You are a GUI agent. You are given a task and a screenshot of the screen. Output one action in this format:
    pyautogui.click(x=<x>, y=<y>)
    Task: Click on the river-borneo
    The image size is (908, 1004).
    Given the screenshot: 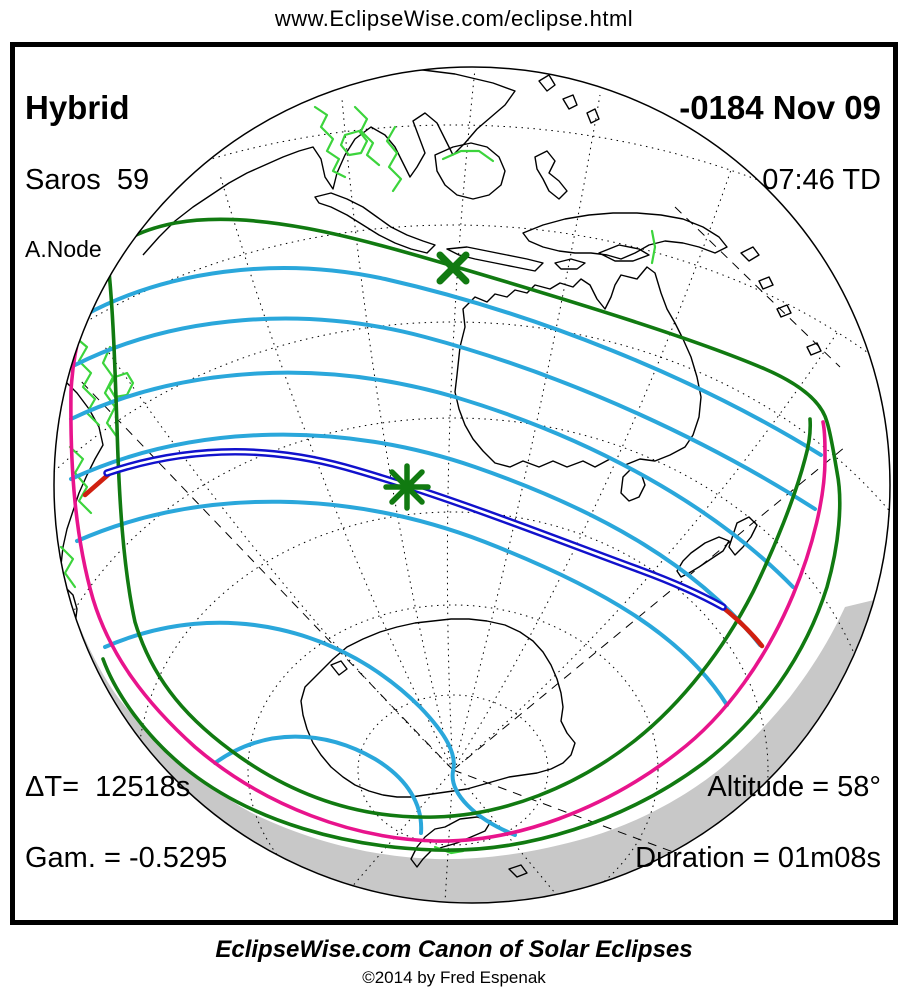 What is the action you would take?
    pyautogui.click(x=468, y=156)
    